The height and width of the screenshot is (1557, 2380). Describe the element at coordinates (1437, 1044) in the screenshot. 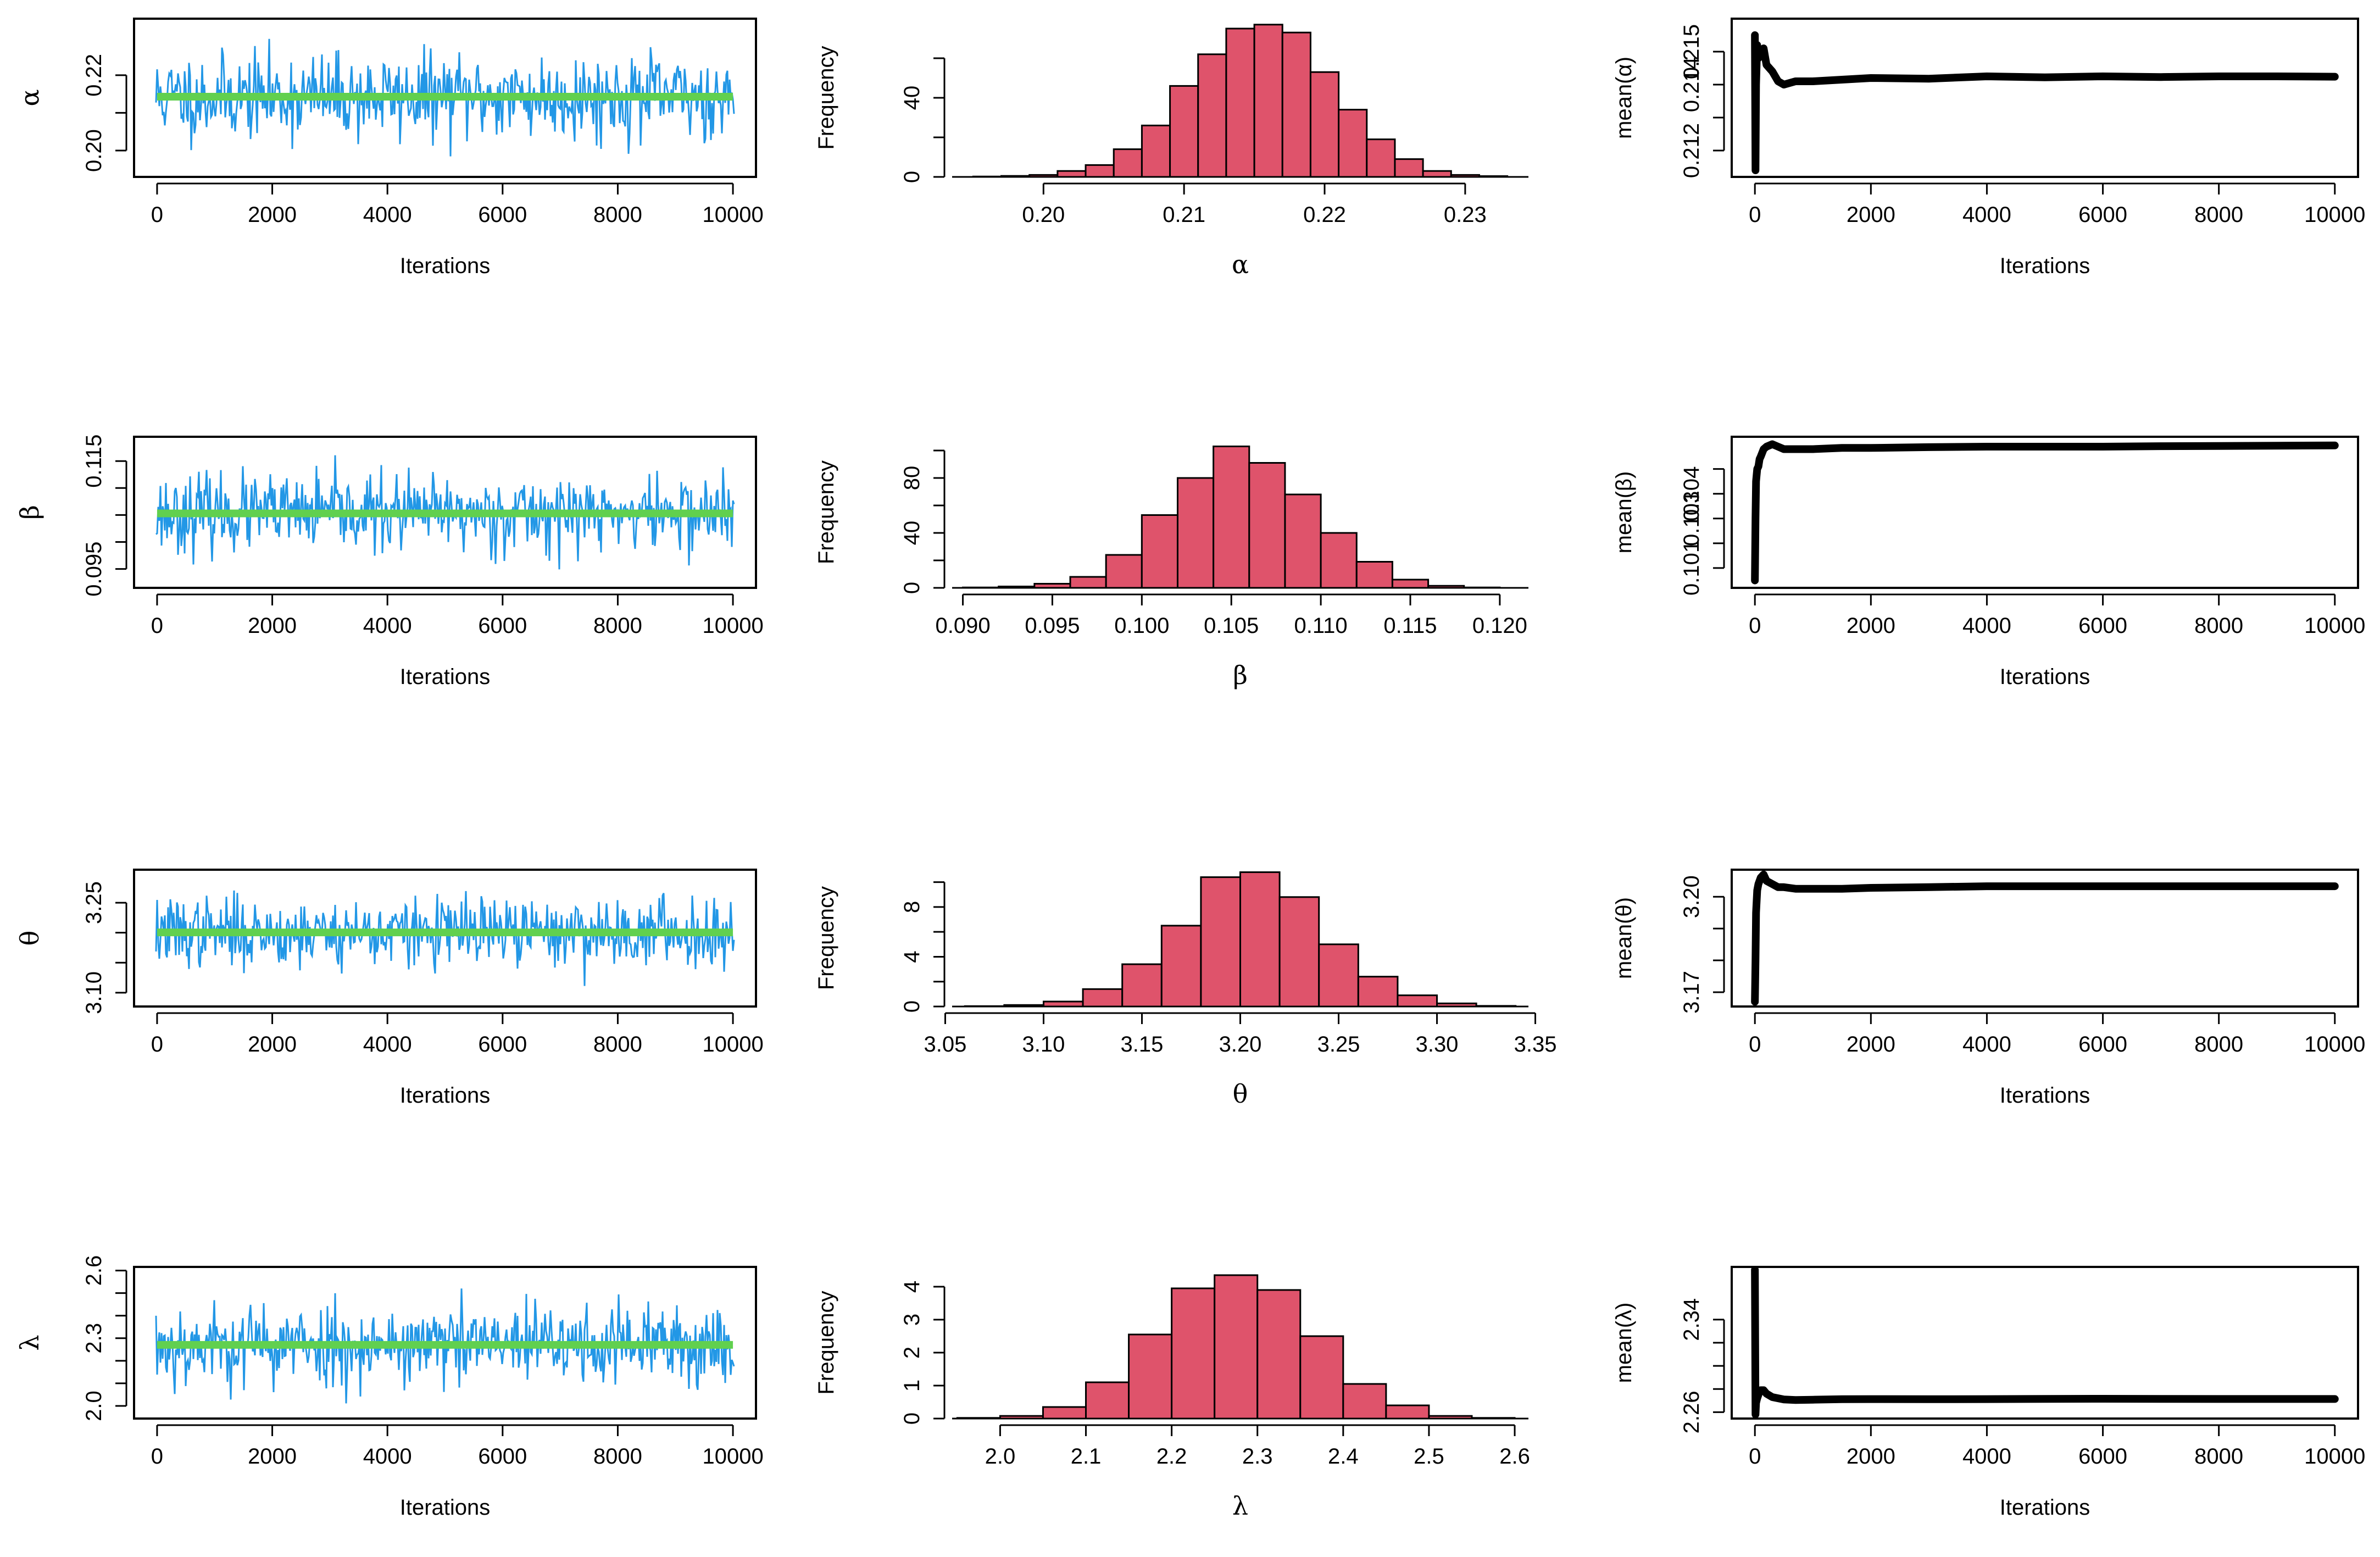

I see `x-tick-label: 3.30` at that location.